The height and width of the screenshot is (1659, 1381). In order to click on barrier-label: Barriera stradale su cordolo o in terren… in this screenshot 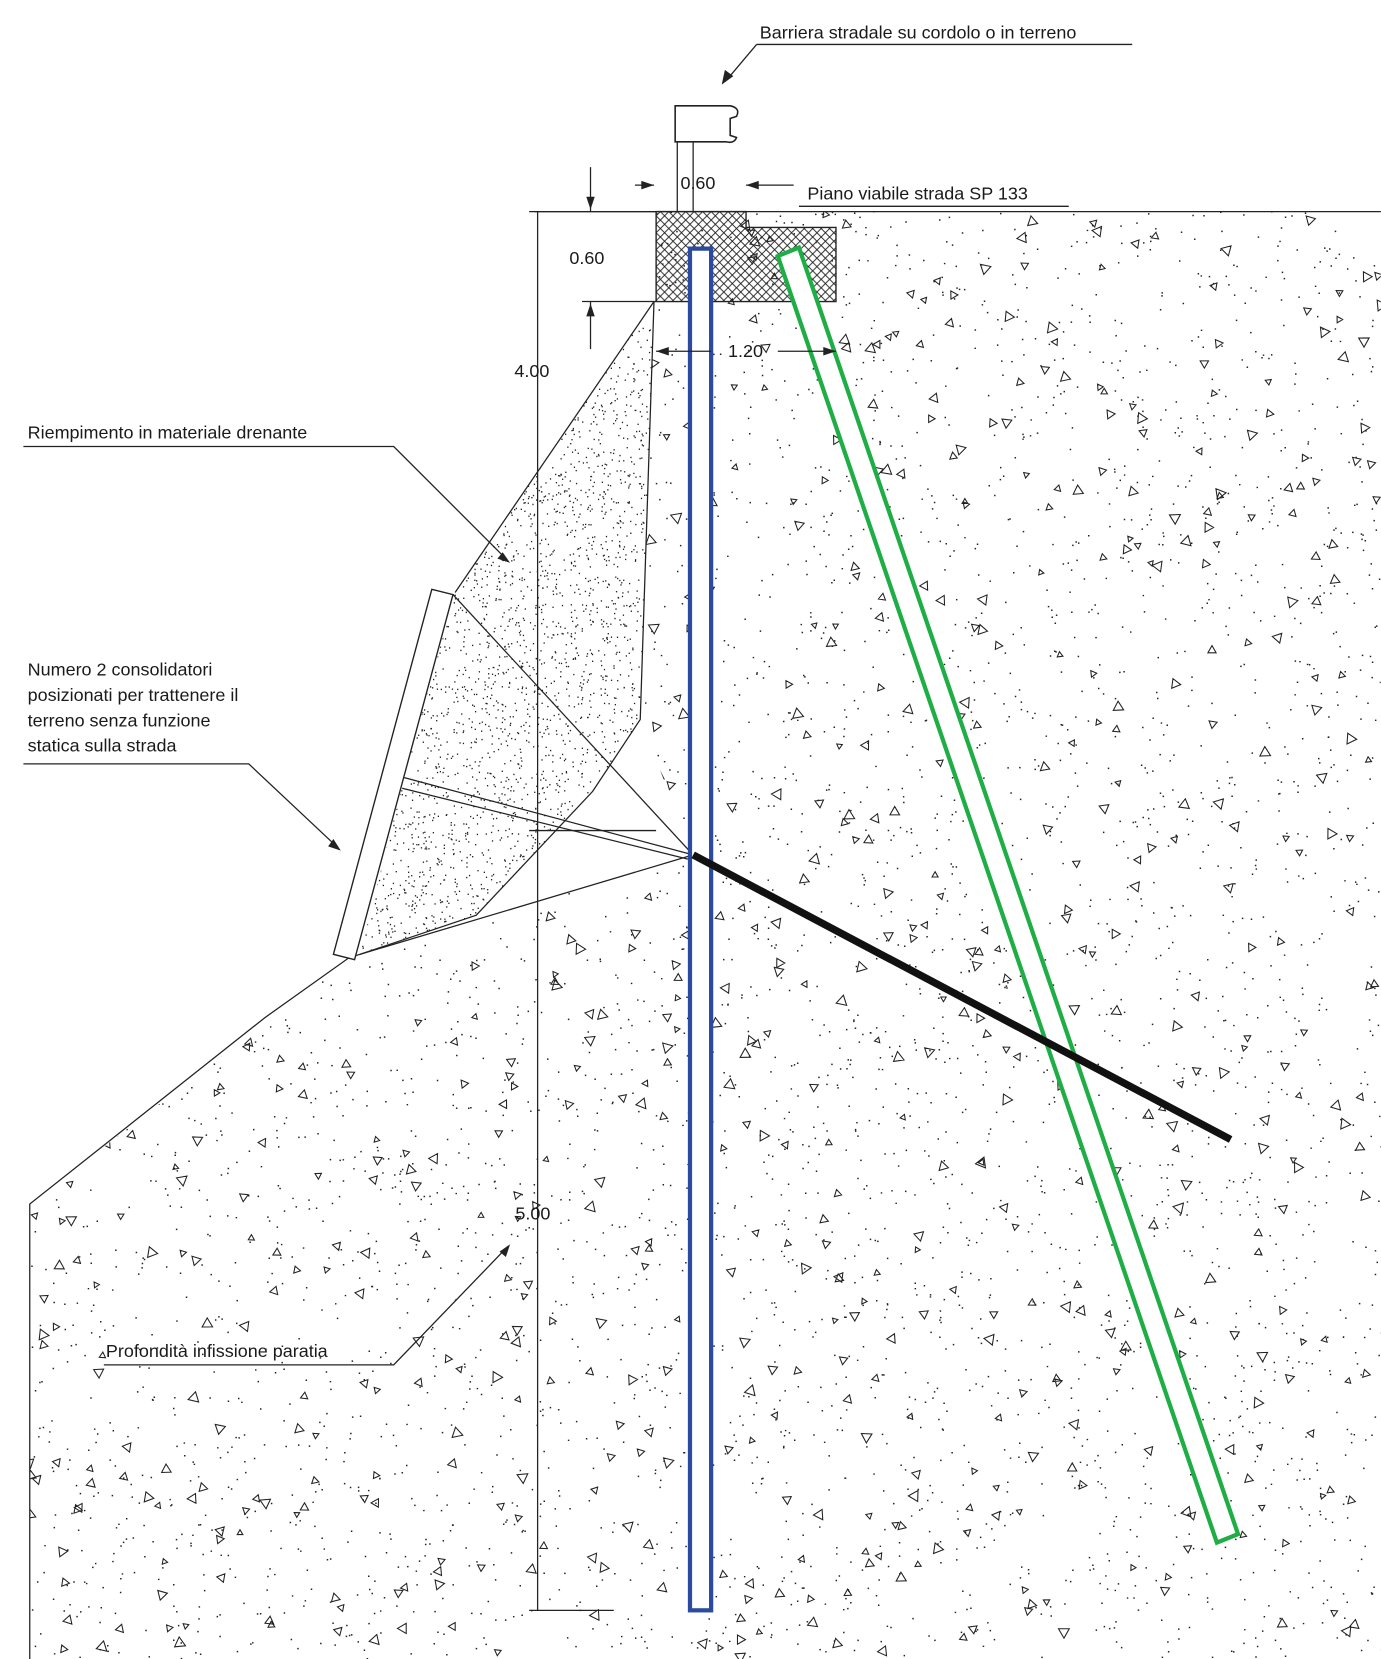, I will do `click(918, 33)`.